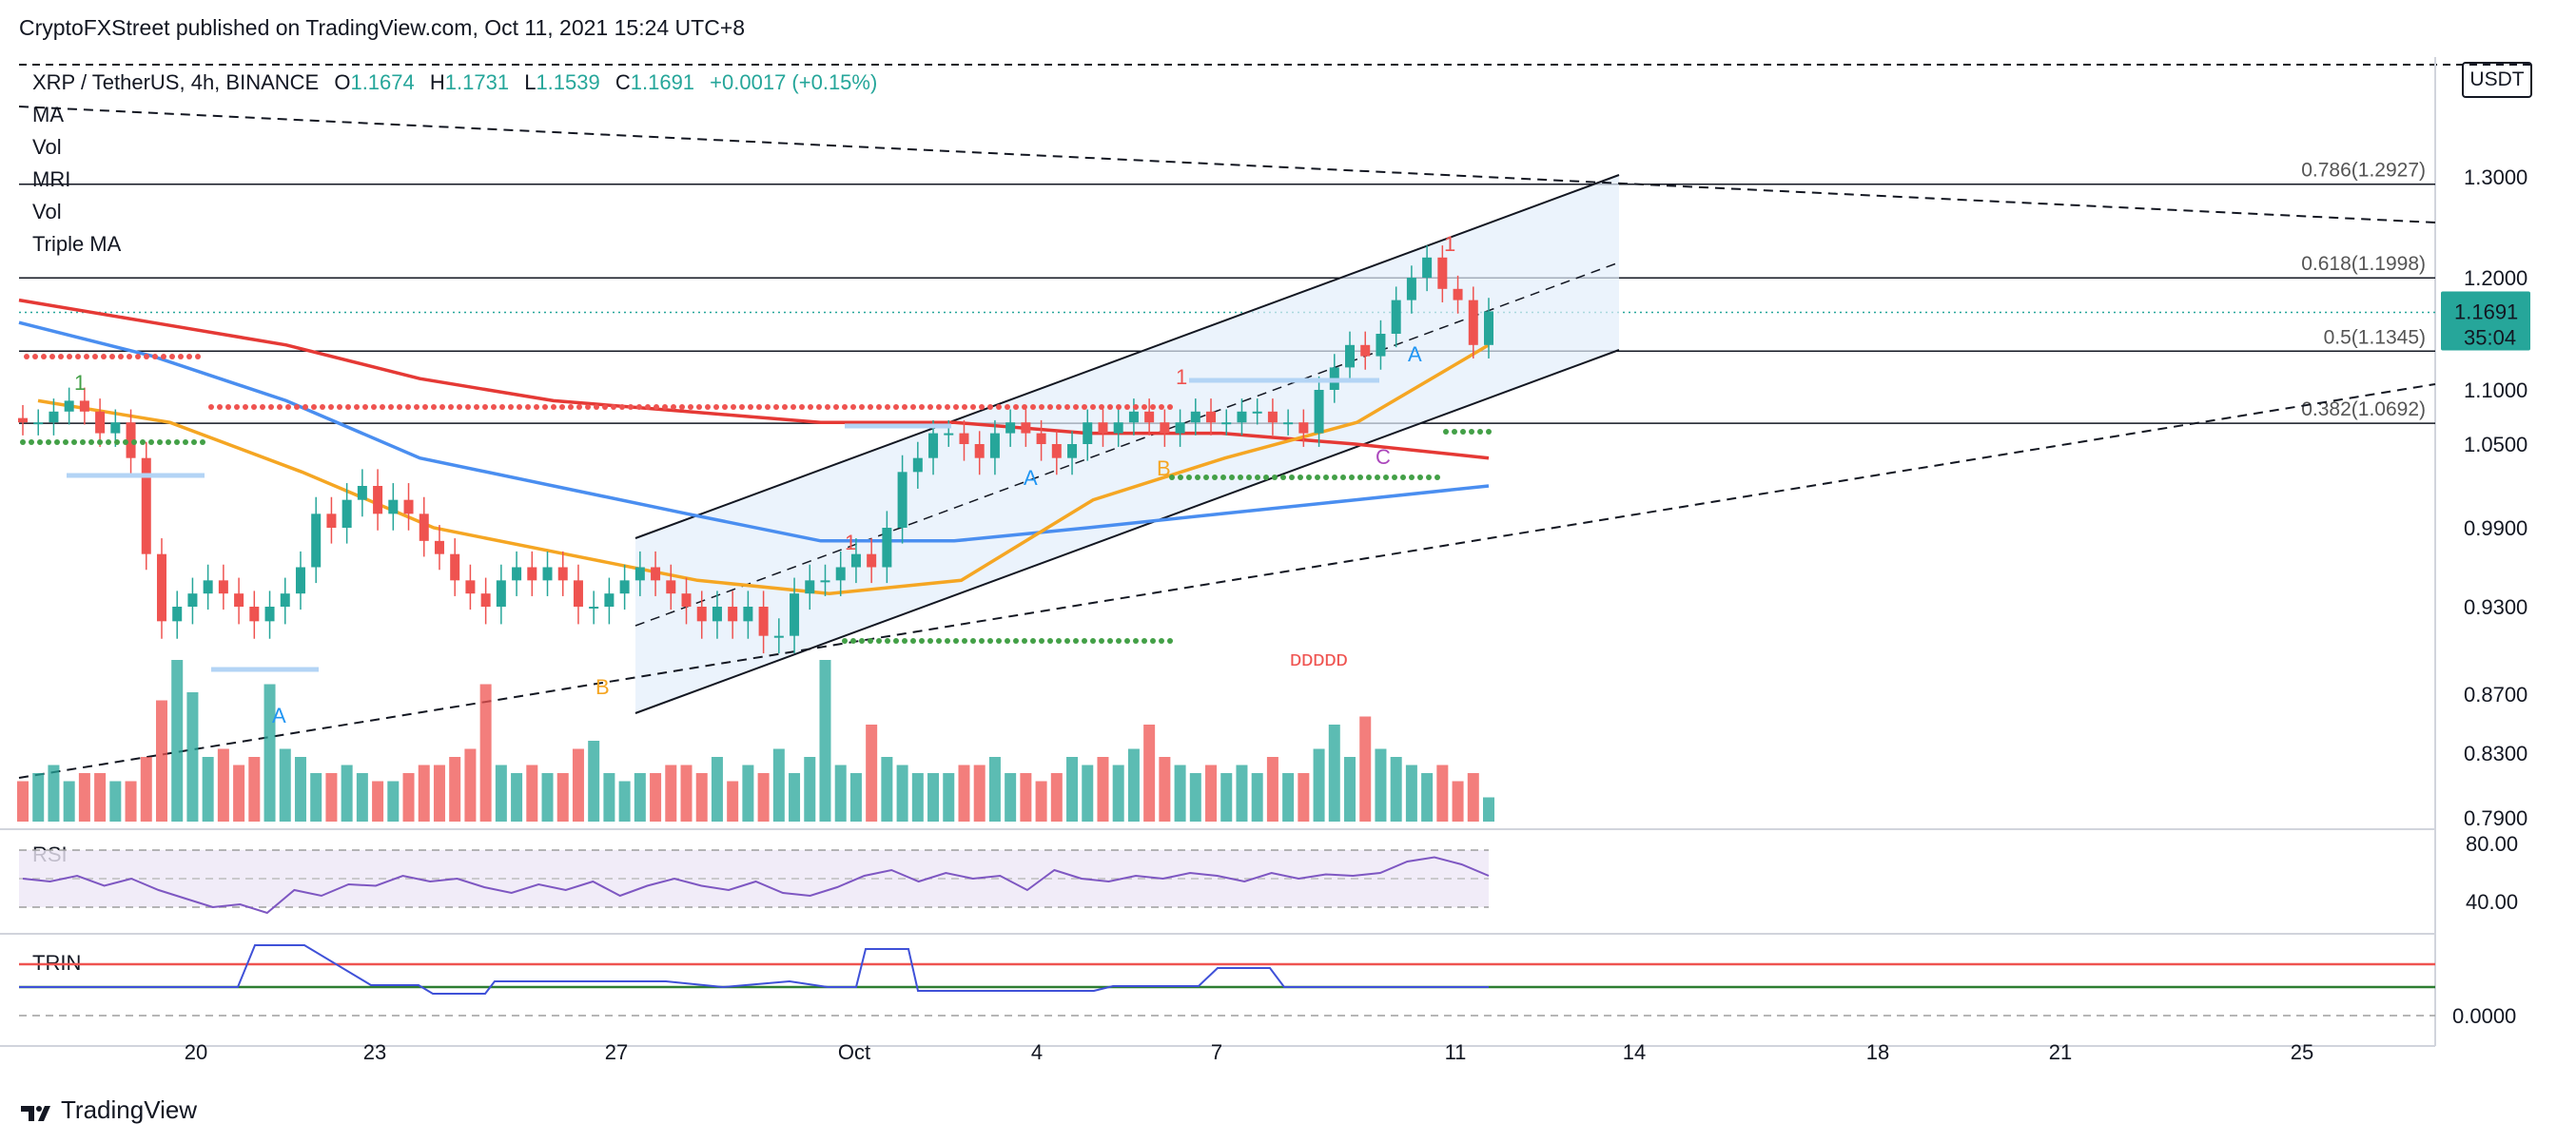 The height and width of the screenshot is (1143, 2576). What do you see at coordinates (1249, 1052) in the screenshot?
I see `time-axis: 20 23 27 Oct 4 7 11 14 18 21 25` at bounding box center [1249, 1052].